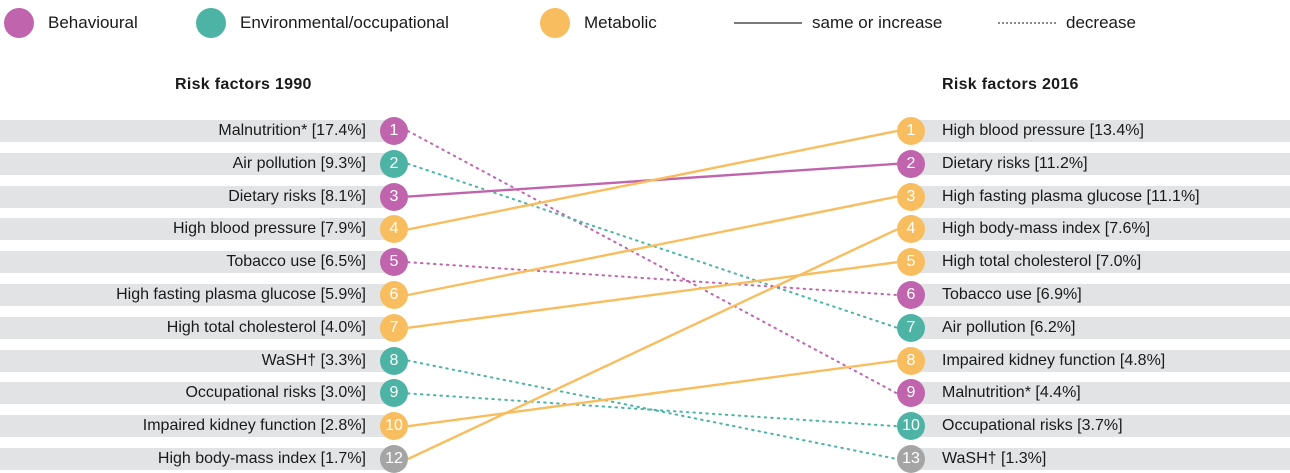 The height and width of the screenshot is (473, 1290). I want to click on left-column-title: Risk factors 1990, so click(243, 84).